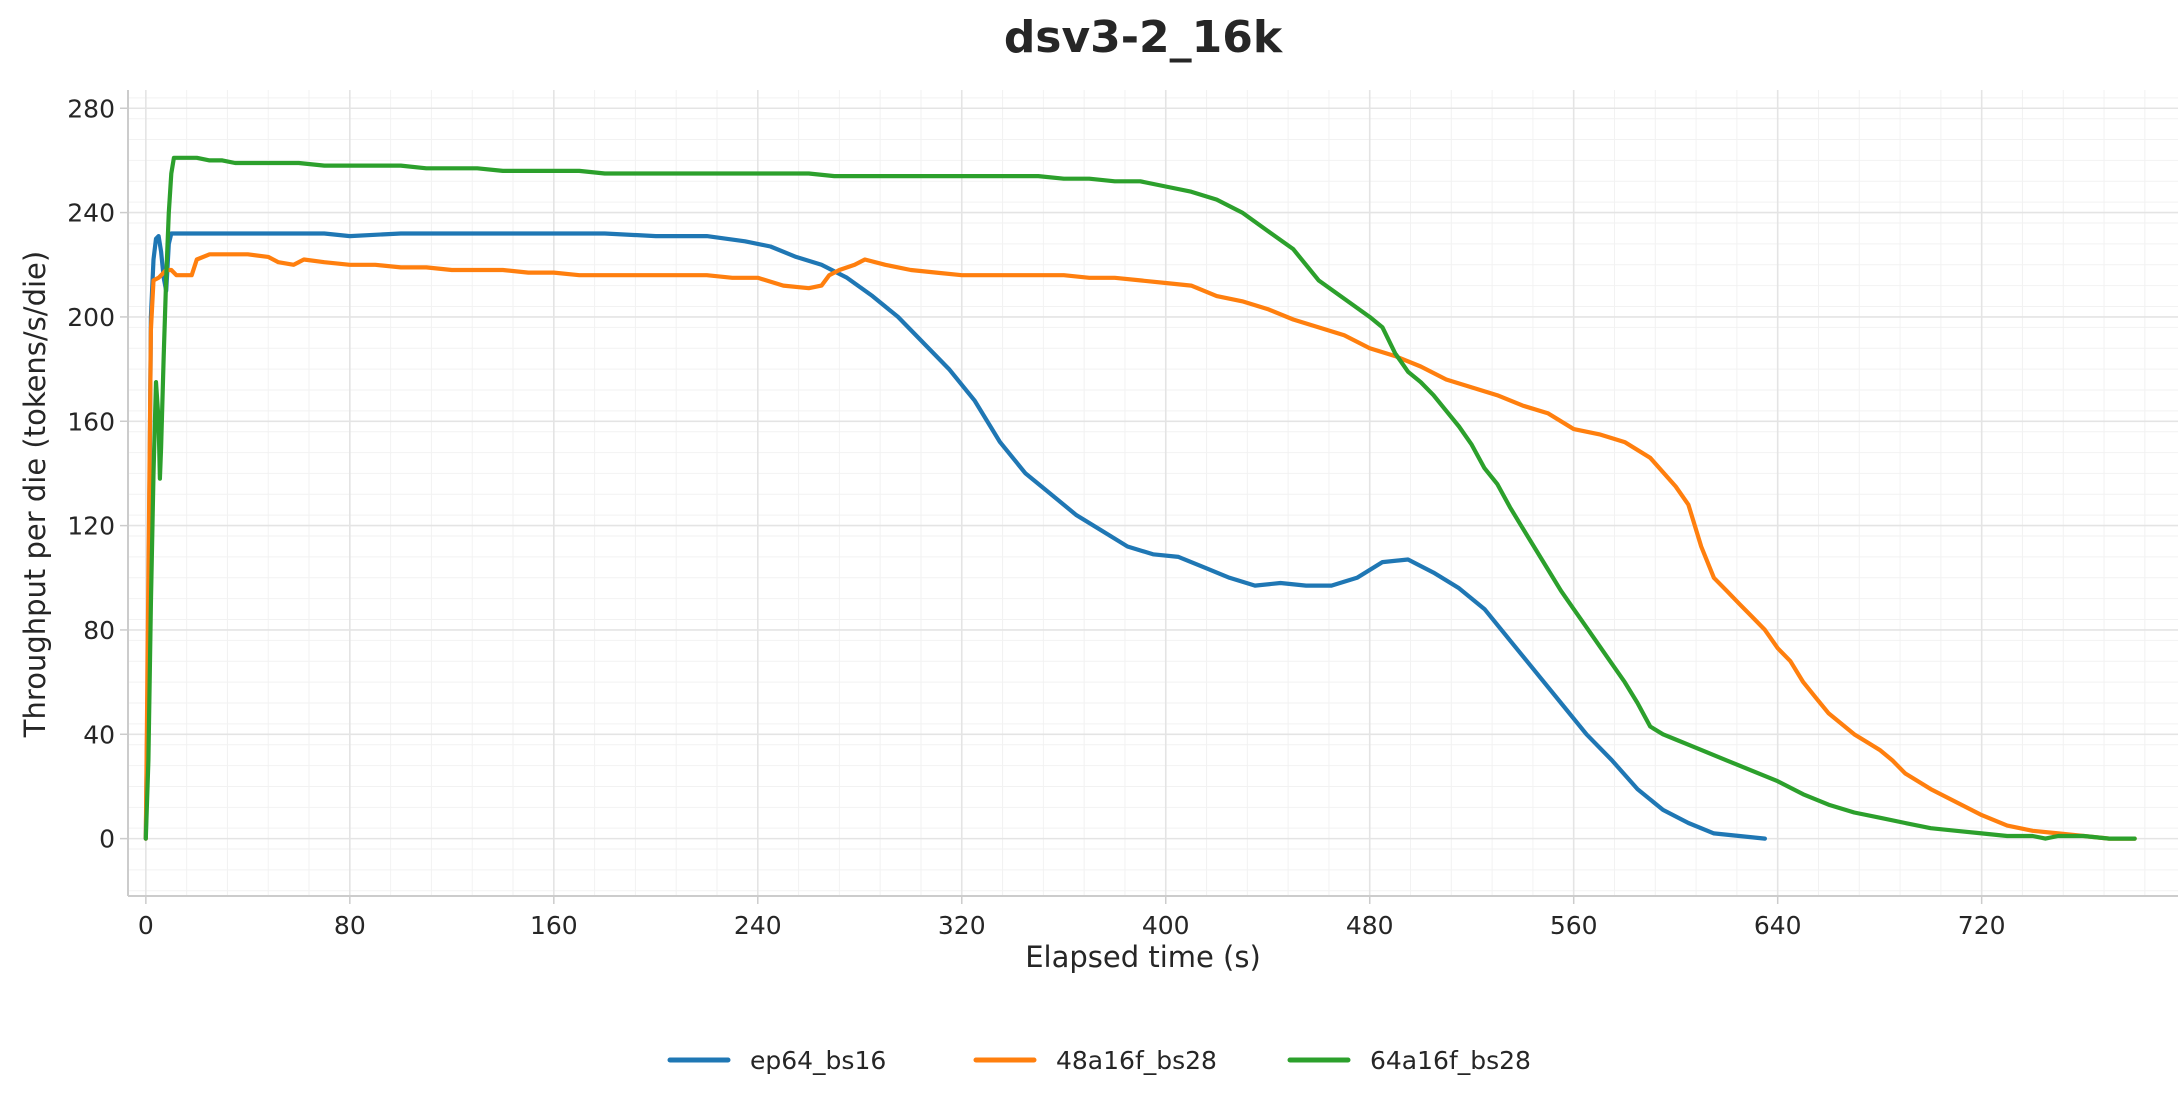 This screenshot has width=2179, height=1111. Describe the element at coordinates (1450, 1060) in the screenshot. I see `legend-label: 64a16f_bs28` at that location.